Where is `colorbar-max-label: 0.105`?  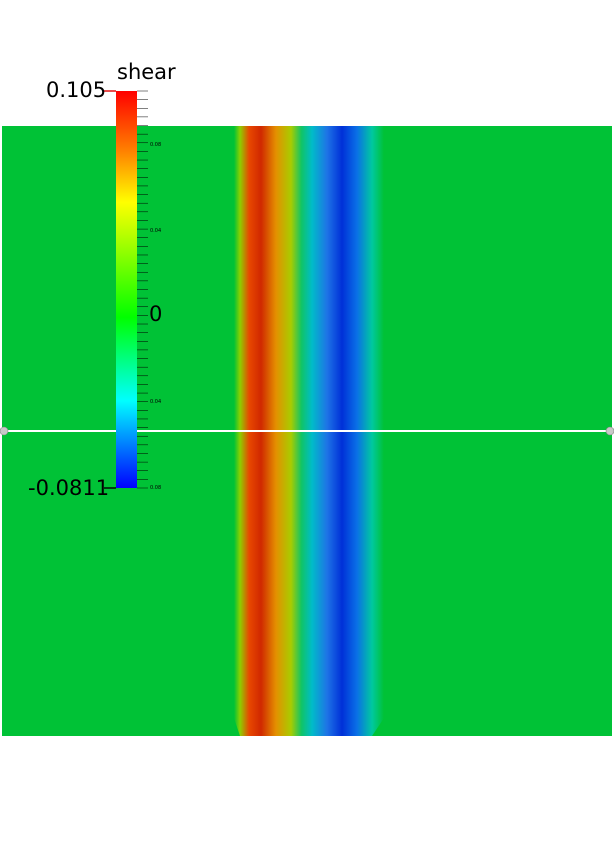
colorbar-max-label: 0.105 is located at coordinates (76, 90).